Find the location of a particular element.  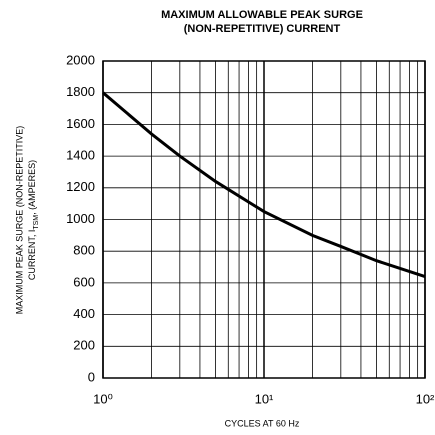

y-tick-label: 200 is located at coordinates (84, 345).